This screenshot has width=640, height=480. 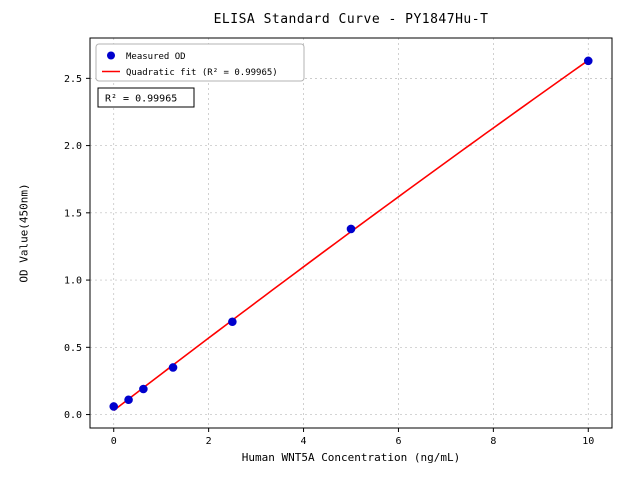 What do you see at coordinates (73, 348) in the screenshot?
I see `y-tick-label: 0.5` at bounding box center [73, 348].